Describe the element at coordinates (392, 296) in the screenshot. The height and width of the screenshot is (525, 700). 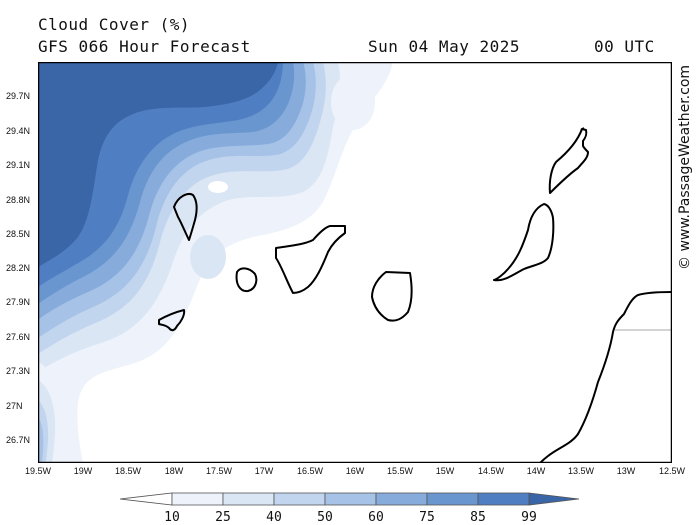
I see `island-gran-canaria` at that location.